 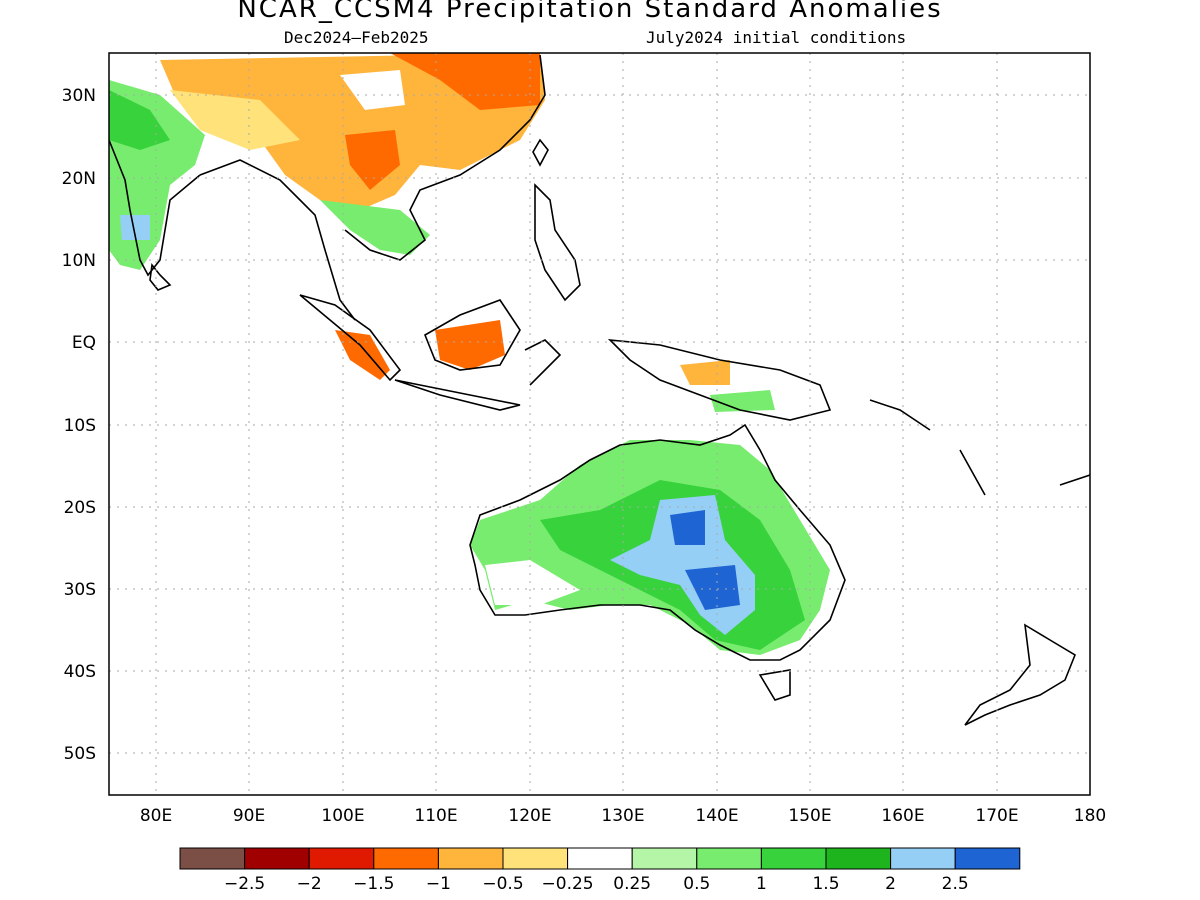 What do you see at coordinates (696, 884) in the screenshot?
I see `colorbar-label: 0.5` at bounding box center [696, 884].